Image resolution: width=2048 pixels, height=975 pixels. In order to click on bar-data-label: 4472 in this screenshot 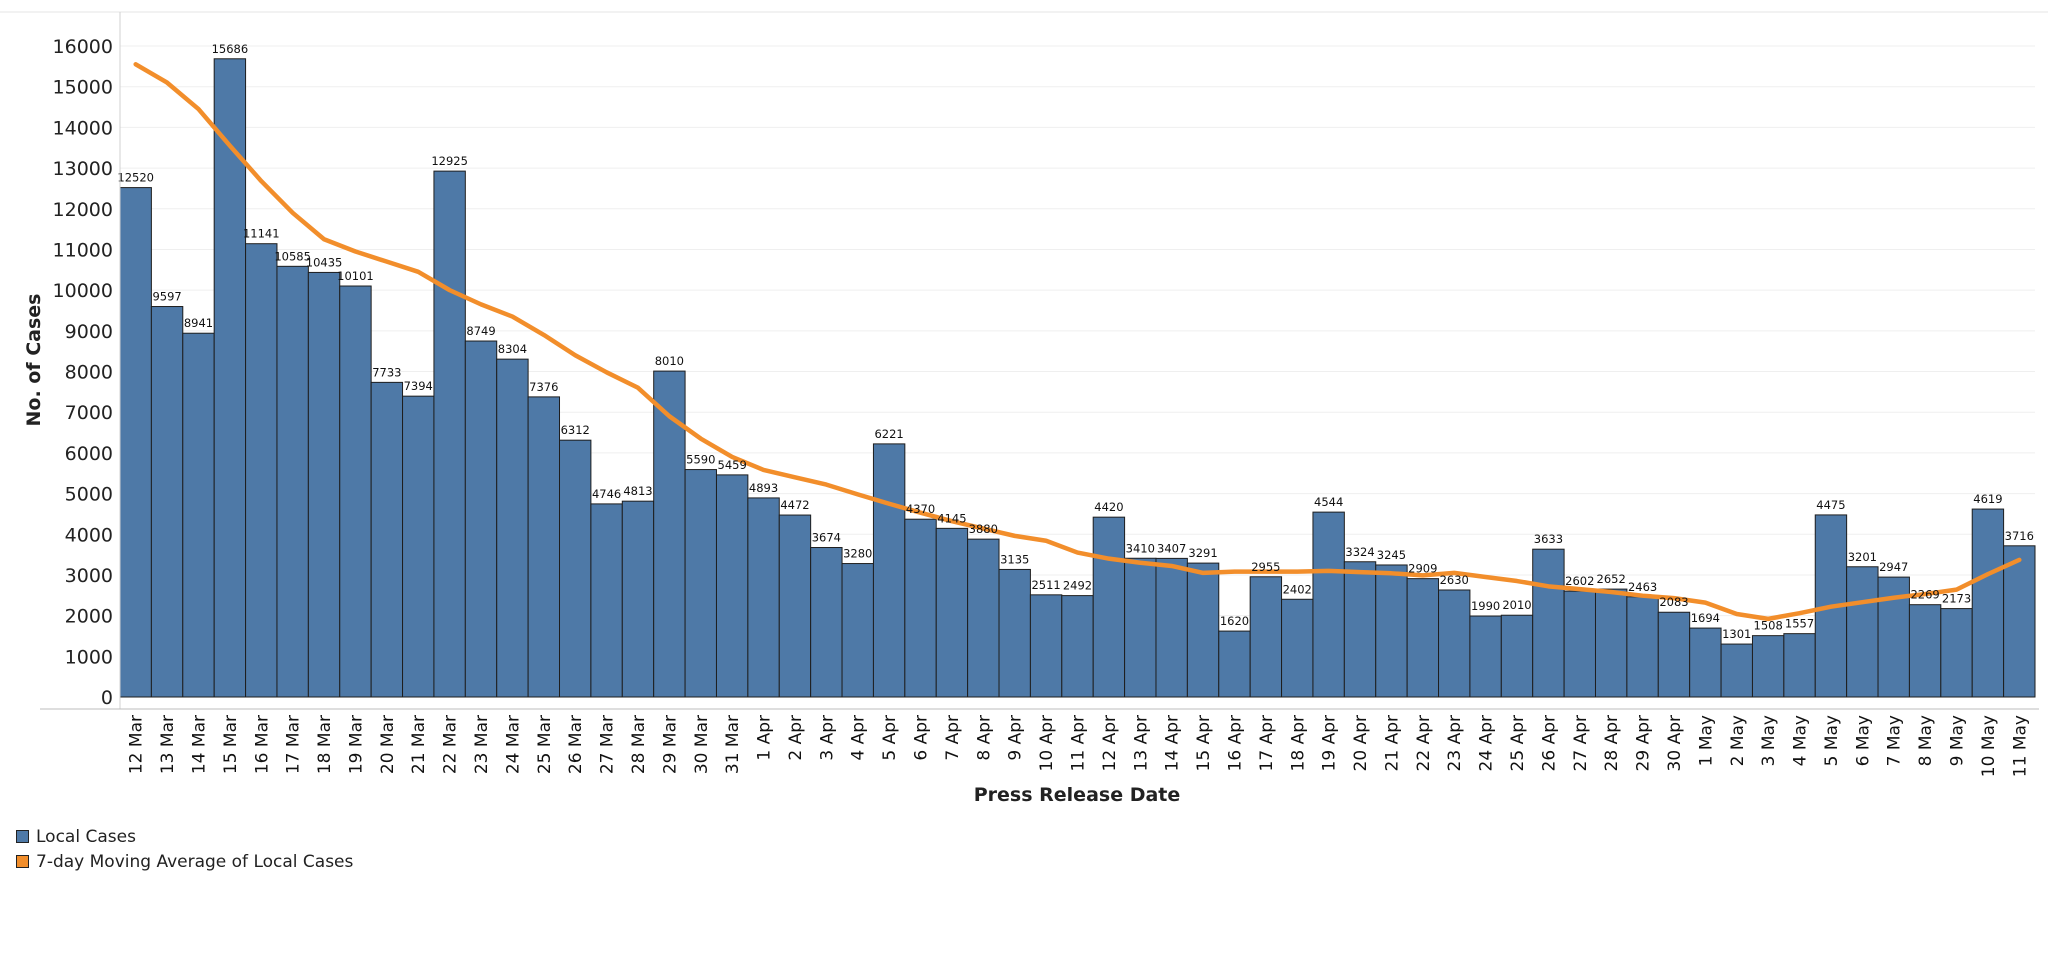, I will do `click(794, 505)`.